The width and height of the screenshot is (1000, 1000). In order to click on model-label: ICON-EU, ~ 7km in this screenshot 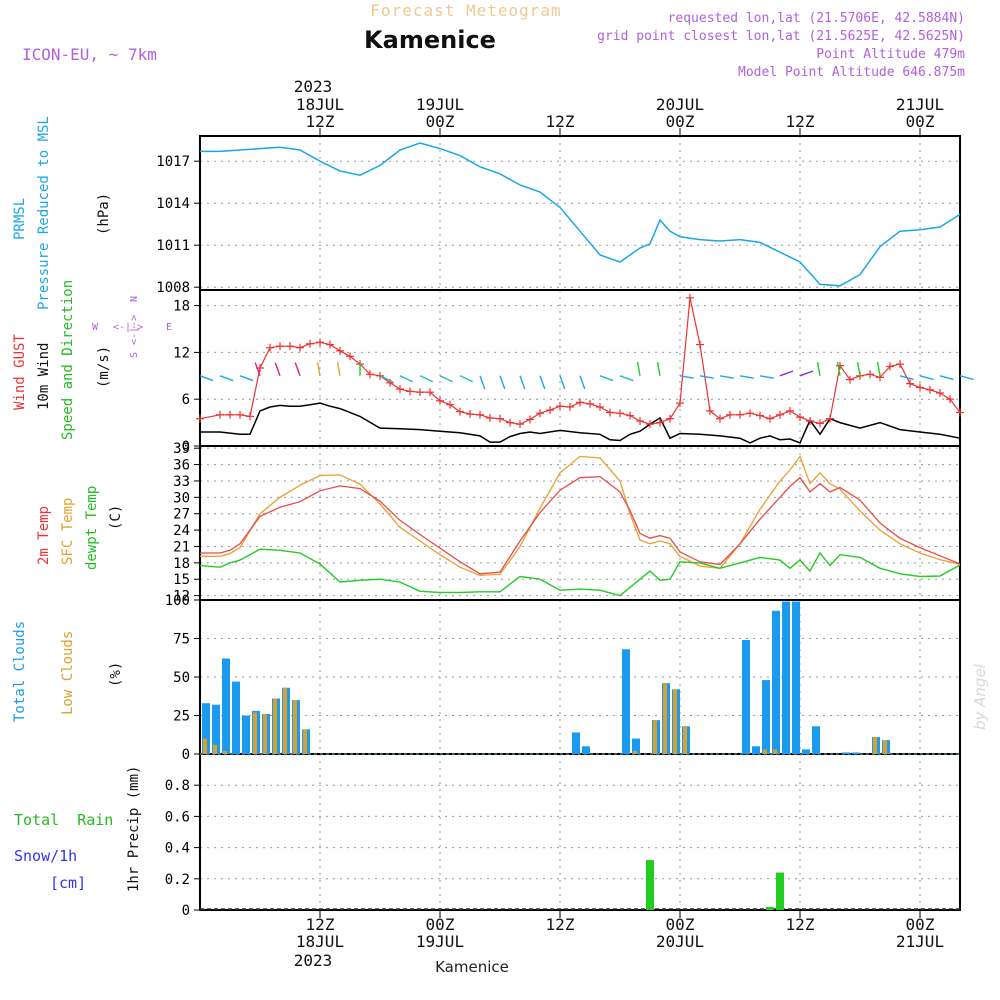, I will do `click(89, 54)`.